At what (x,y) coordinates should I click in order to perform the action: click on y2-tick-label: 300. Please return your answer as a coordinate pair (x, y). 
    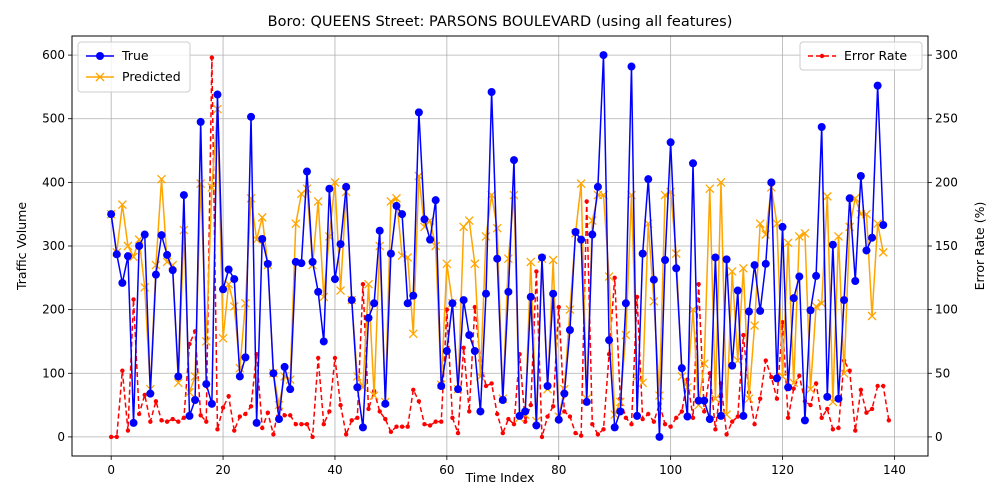
    Looking at the image, I should click on (946, 55).